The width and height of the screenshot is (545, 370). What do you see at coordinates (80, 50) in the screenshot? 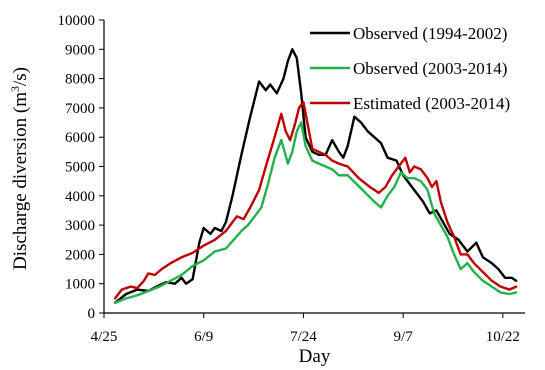
I see `y-tick-label: 9000` at bounding box center [80, 50].